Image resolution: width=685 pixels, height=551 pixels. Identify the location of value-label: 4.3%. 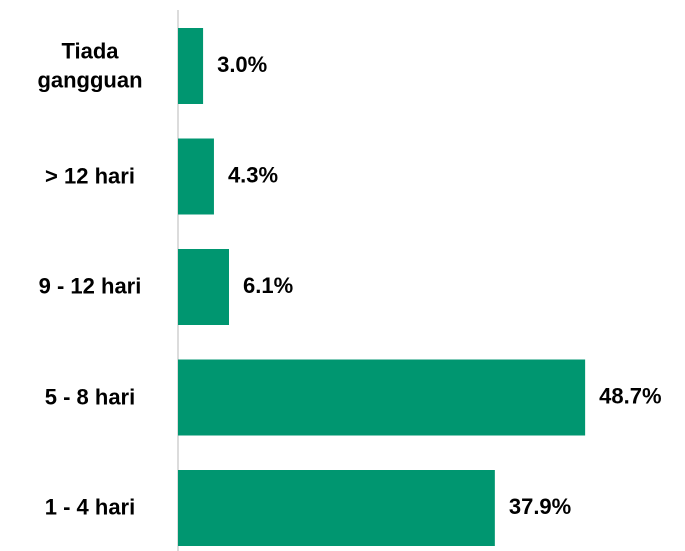
(253, 174).